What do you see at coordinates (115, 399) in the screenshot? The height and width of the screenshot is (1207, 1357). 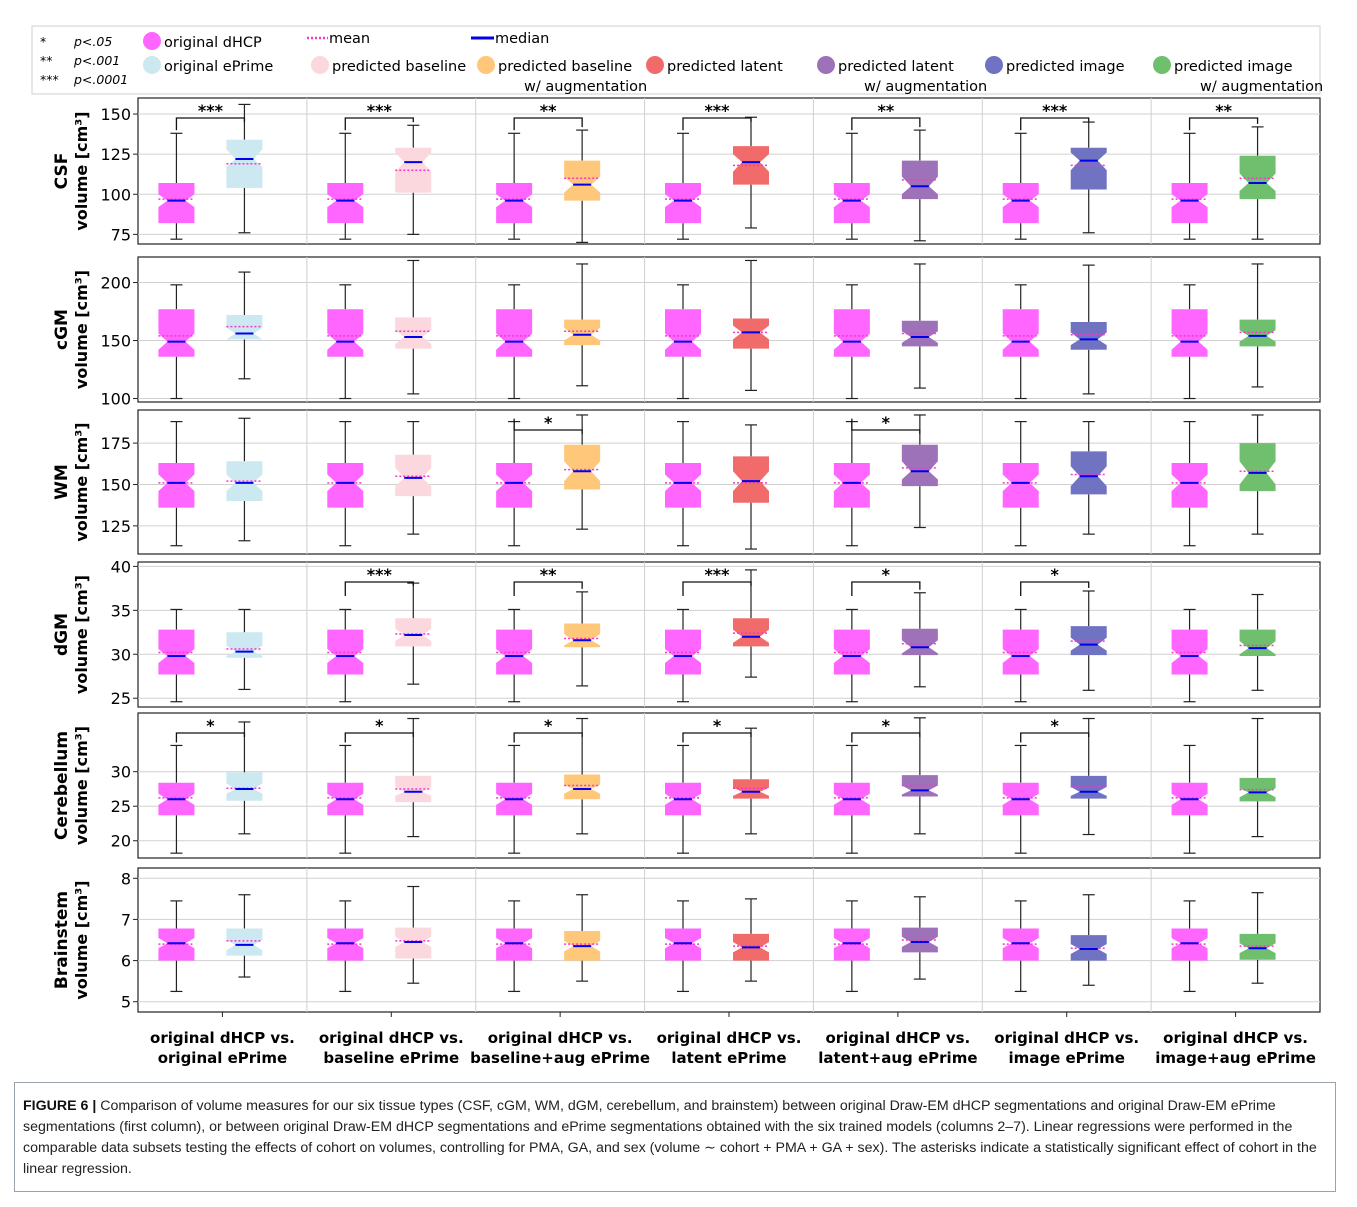 I see `y-tick-label: 100` at bounding box center [115, 399].